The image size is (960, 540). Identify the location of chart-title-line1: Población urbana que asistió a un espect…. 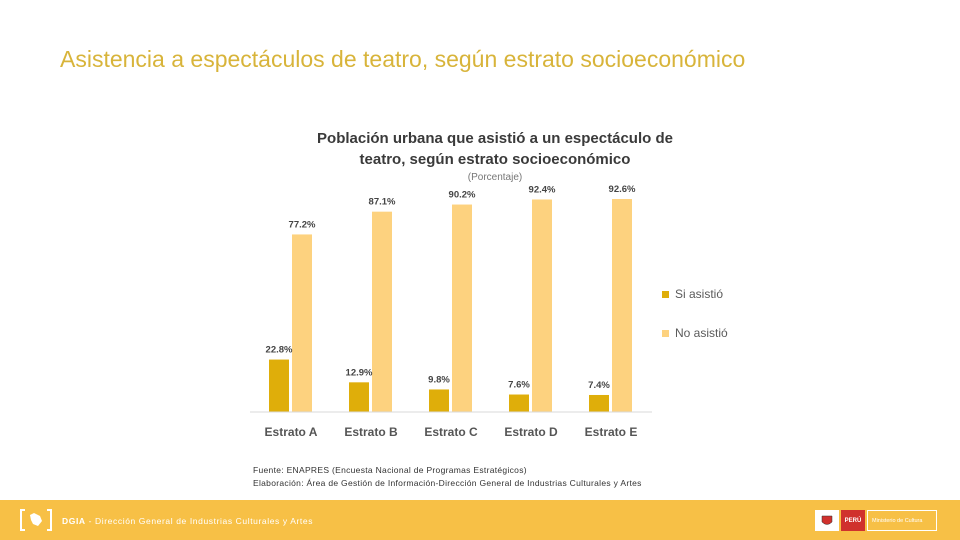
(495, 138).